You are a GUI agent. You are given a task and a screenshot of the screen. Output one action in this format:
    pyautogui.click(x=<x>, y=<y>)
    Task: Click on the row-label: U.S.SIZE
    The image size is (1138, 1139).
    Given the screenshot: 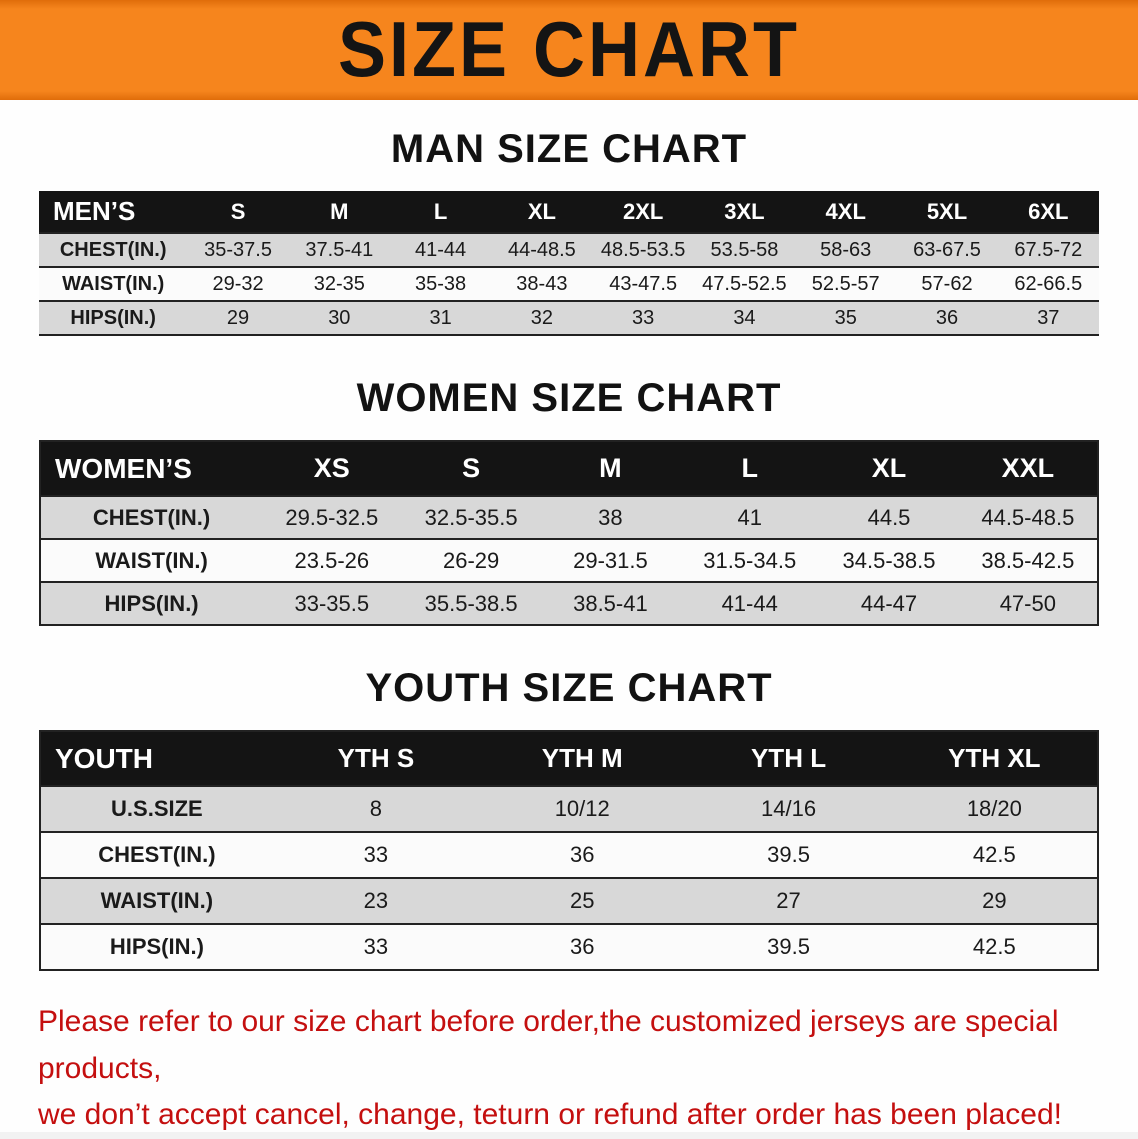 What is the action you would take?
    pyautogui.click(x=156, y=809)
    